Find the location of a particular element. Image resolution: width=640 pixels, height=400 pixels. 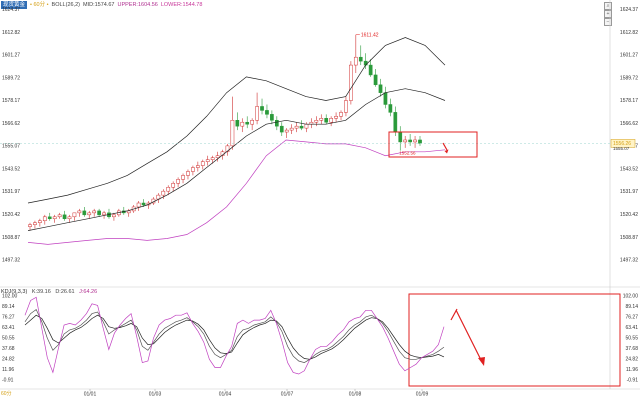

current-price-tag is located at coordinates (623, 143).